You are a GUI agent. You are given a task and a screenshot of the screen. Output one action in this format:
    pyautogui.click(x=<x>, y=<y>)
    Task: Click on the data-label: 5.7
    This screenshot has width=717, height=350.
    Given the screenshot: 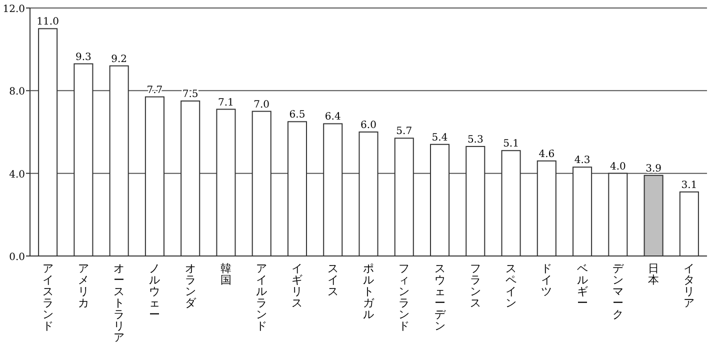 What is the action you would take?
    pyautogui.click(x=404, y=132)
    